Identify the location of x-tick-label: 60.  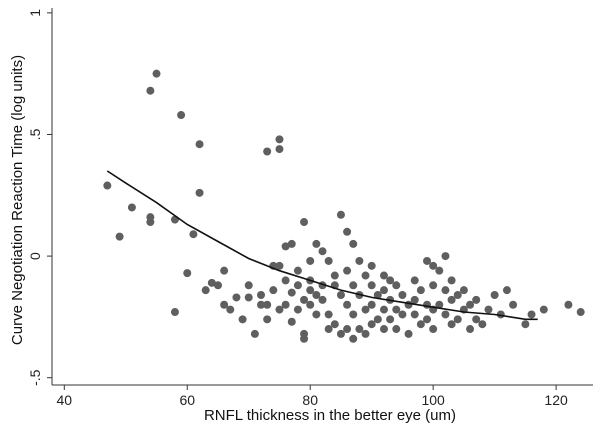
(187, 400).